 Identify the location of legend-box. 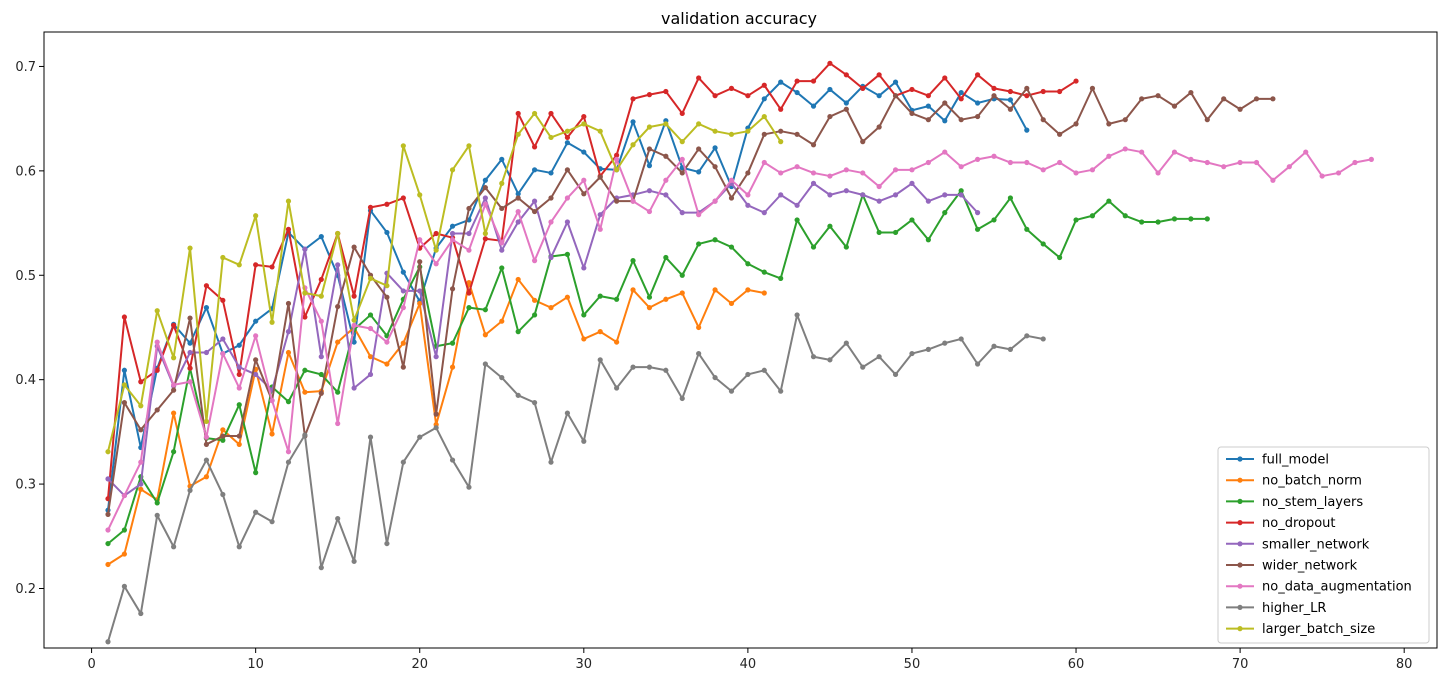
(1323, 545).